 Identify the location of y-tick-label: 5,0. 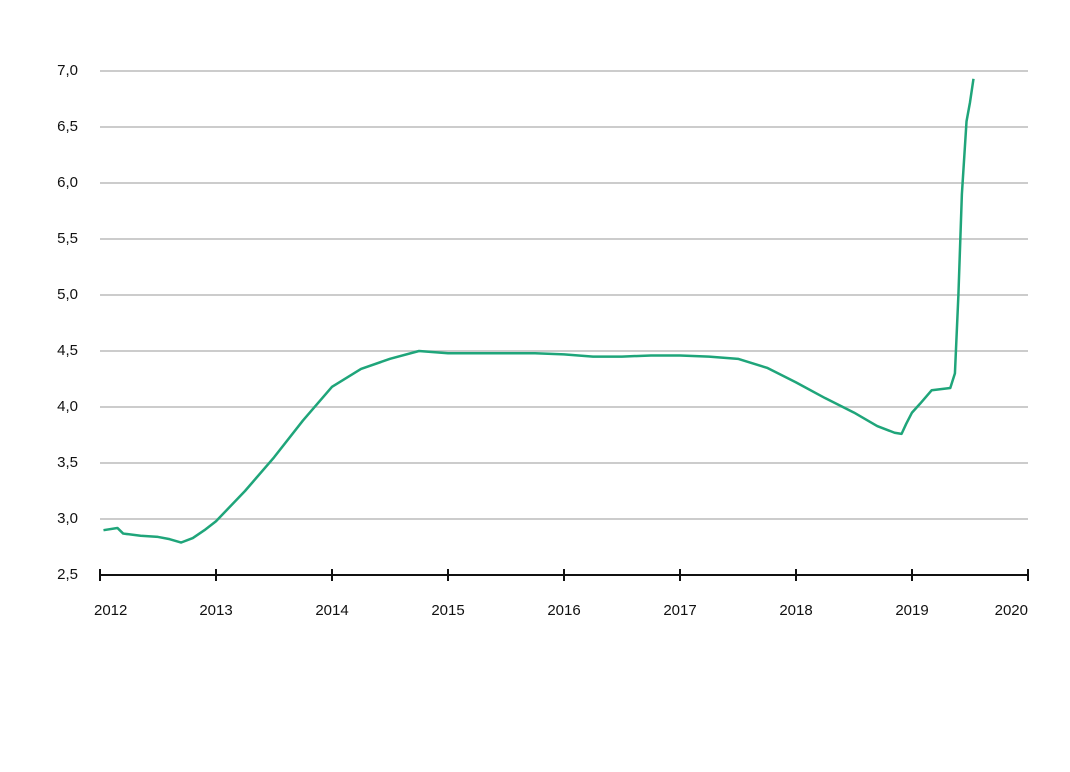
(67, 294).